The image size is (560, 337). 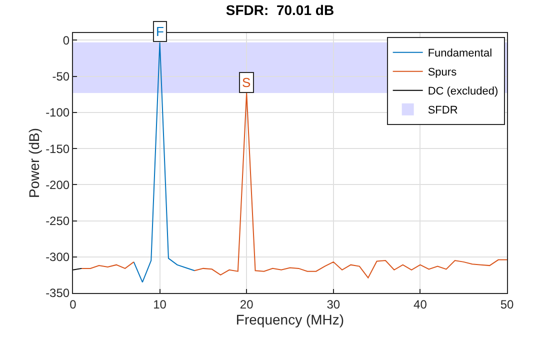 What do you see at coordinates (58, 293) in the screenshot?
I see `y-tick-label: -350` at bounding box center [58, 293].